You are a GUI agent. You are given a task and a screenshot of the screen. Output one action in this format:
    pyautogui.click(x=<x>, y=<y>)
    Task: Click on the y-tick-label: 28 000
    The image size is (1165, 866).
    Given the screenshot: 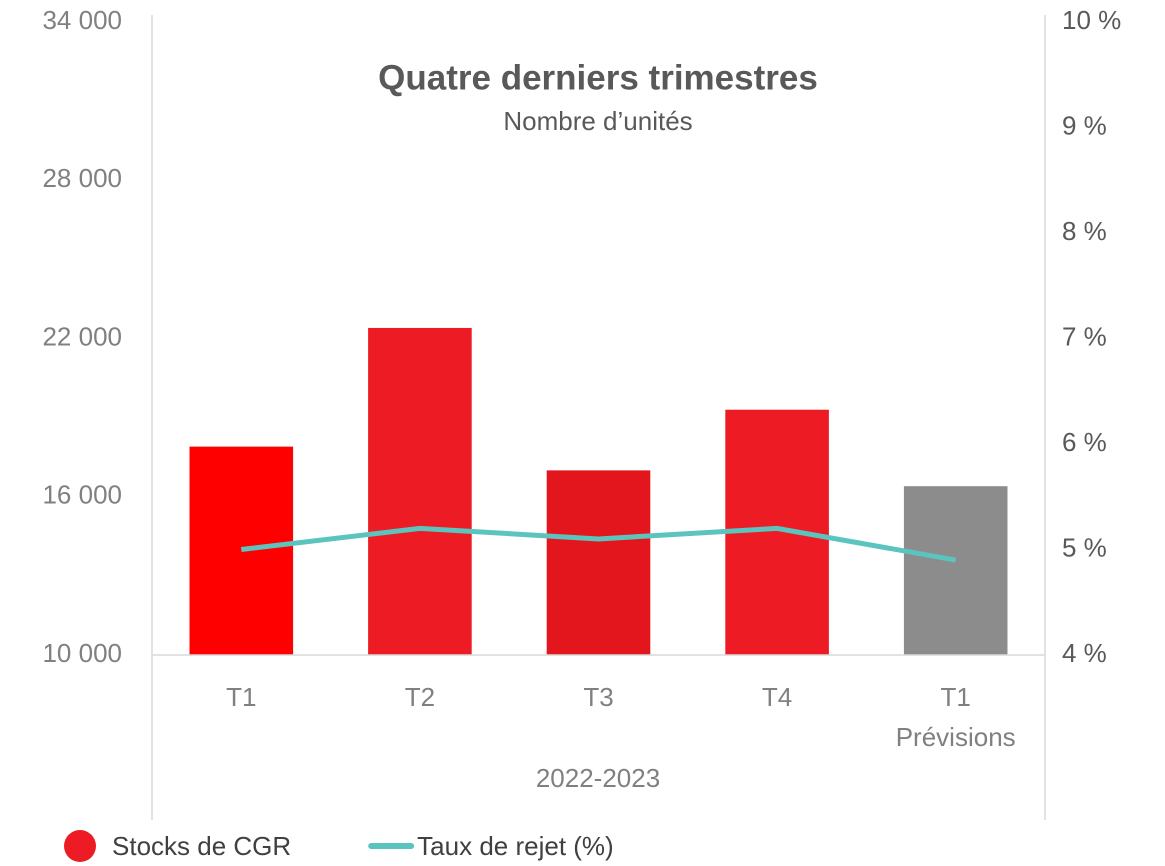 What is the action you would take?
    pyautogui.click(x=82, y=178)
    